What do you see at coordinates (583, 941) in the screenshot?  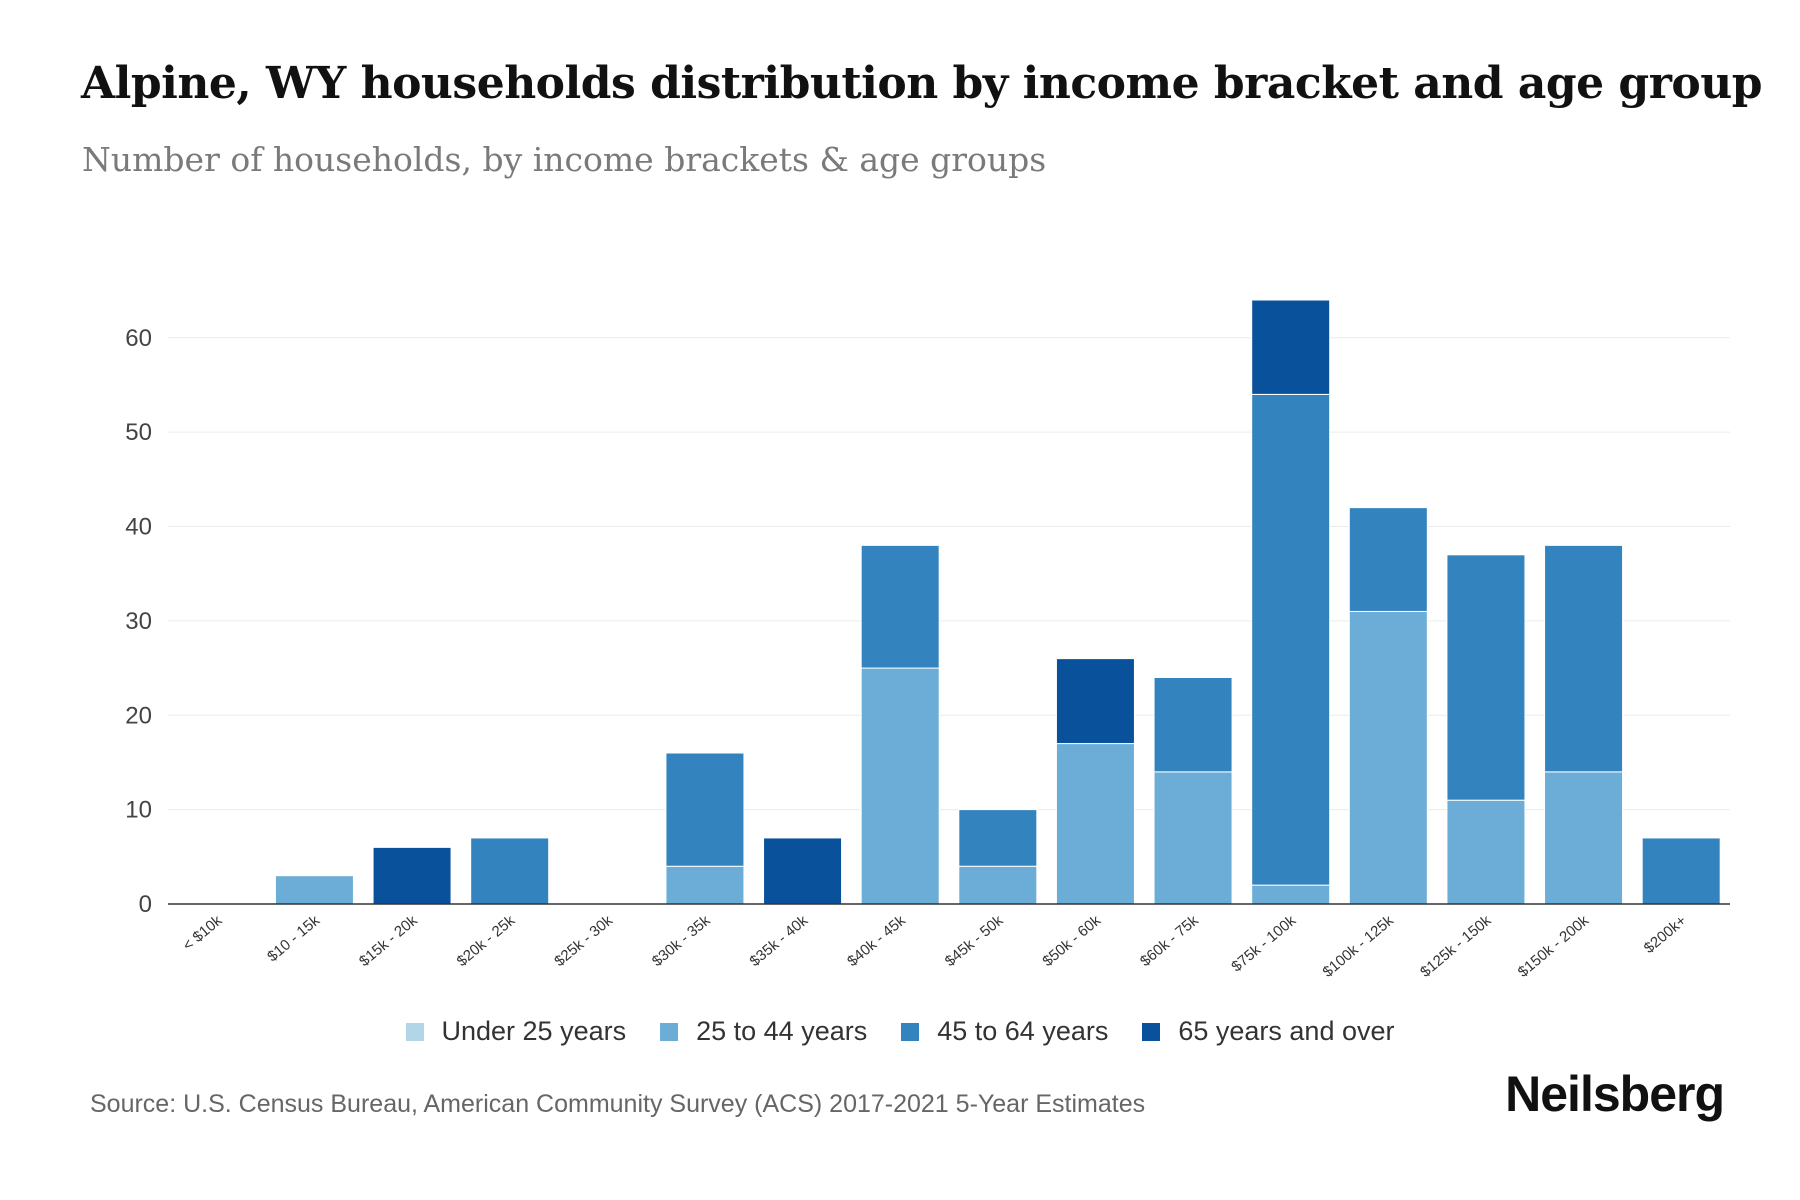 I see `x-tick-label: $25k - 30k` at bounding box center [583, 941].